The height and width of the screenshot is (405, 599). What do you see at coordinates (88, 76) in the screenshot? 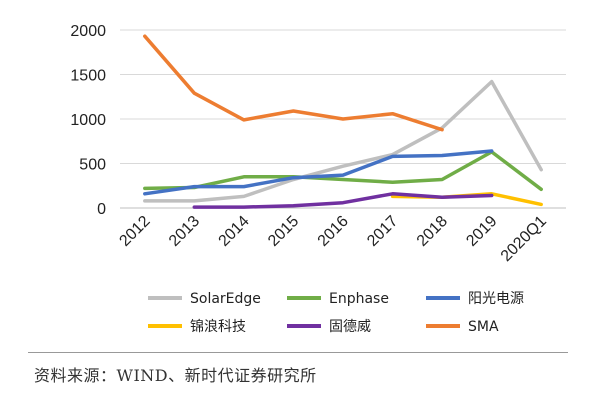
I see `y-tick-label: 1500` at bounding box center [88, 76].